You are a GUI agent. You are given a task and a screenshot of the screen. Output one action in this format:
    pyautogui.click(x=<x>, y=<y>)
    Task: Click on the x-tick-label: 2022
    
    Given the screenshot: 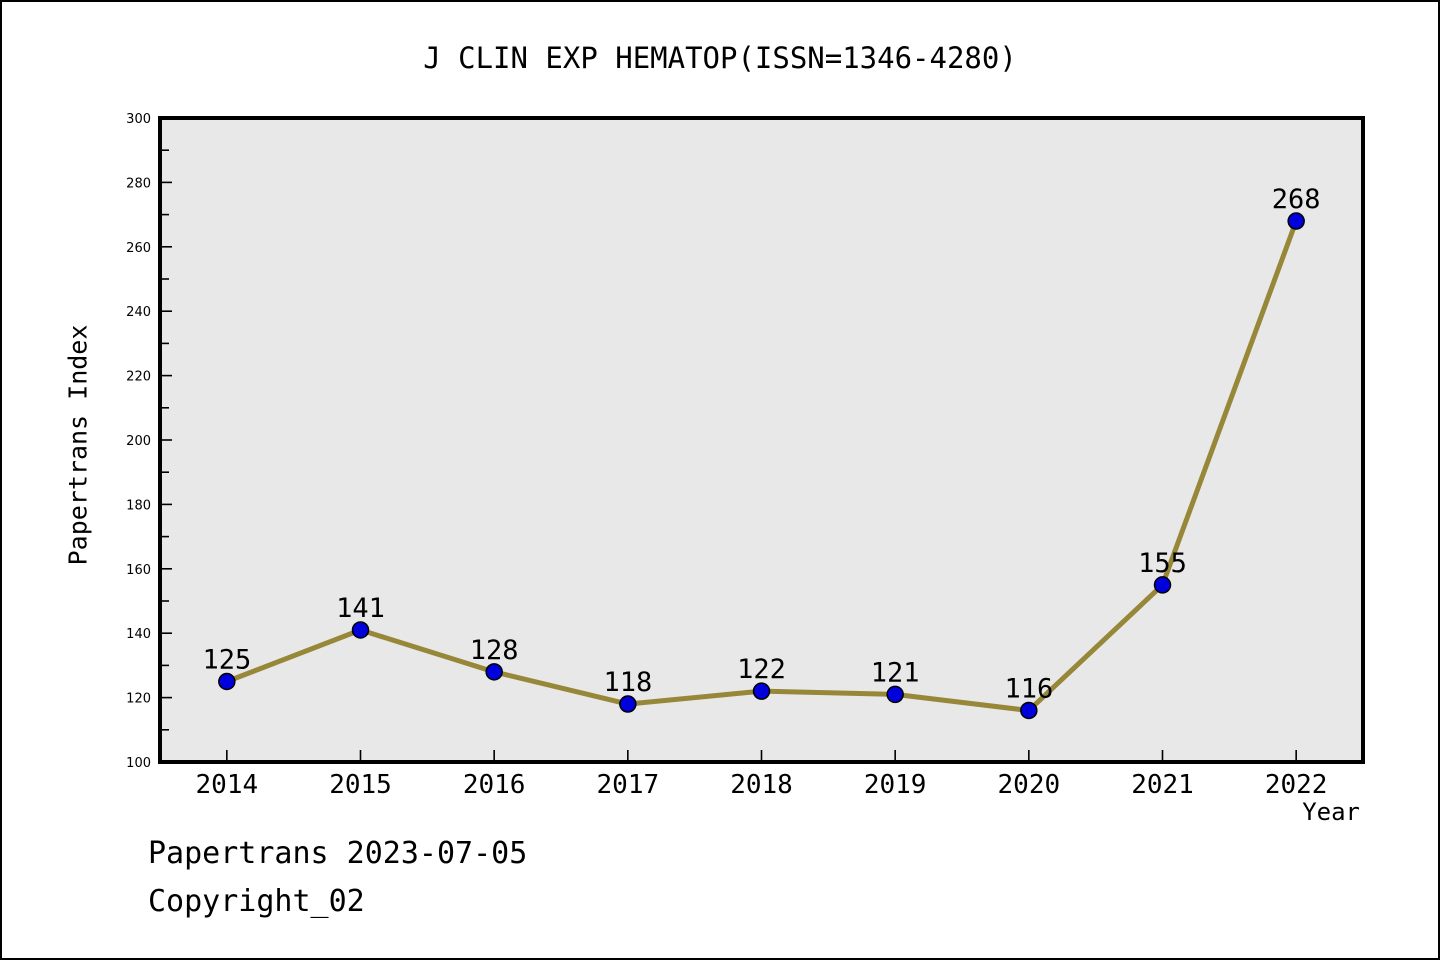 What is the action you would take?
    pyautogui.click(x=1296, y=785)
    